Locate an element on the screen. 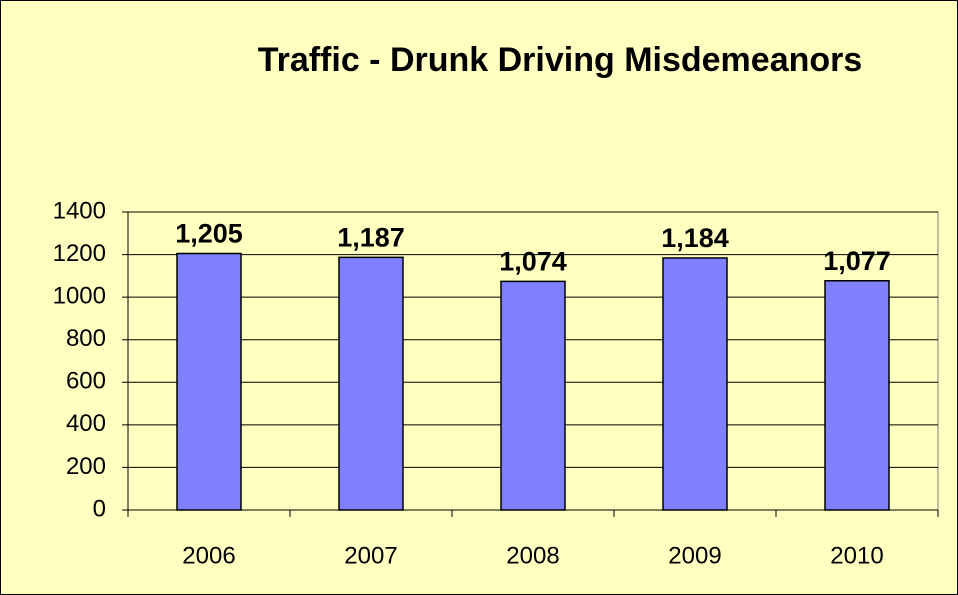  data-label: 1,205 is located at coordinates (209, 234).